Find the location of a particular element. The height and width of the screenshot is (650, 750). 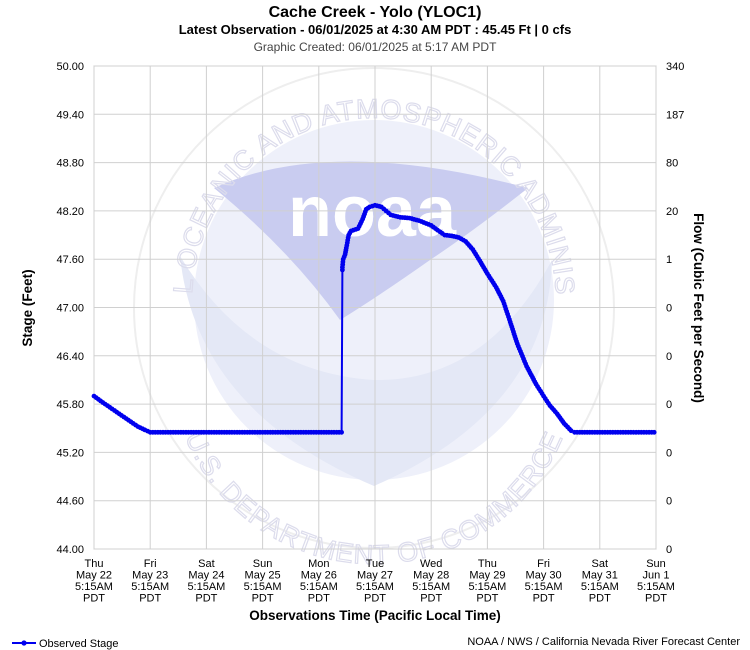

y2-tick-label: 20 is located at coordinates (672, 212).